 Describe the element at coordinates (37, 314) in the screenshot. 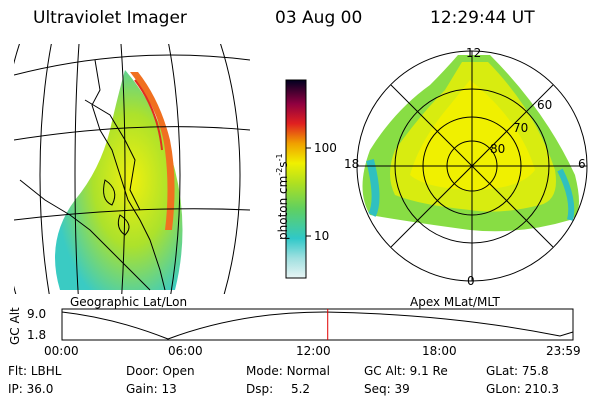

I see `timeline-y-top: 9.0` at that location.